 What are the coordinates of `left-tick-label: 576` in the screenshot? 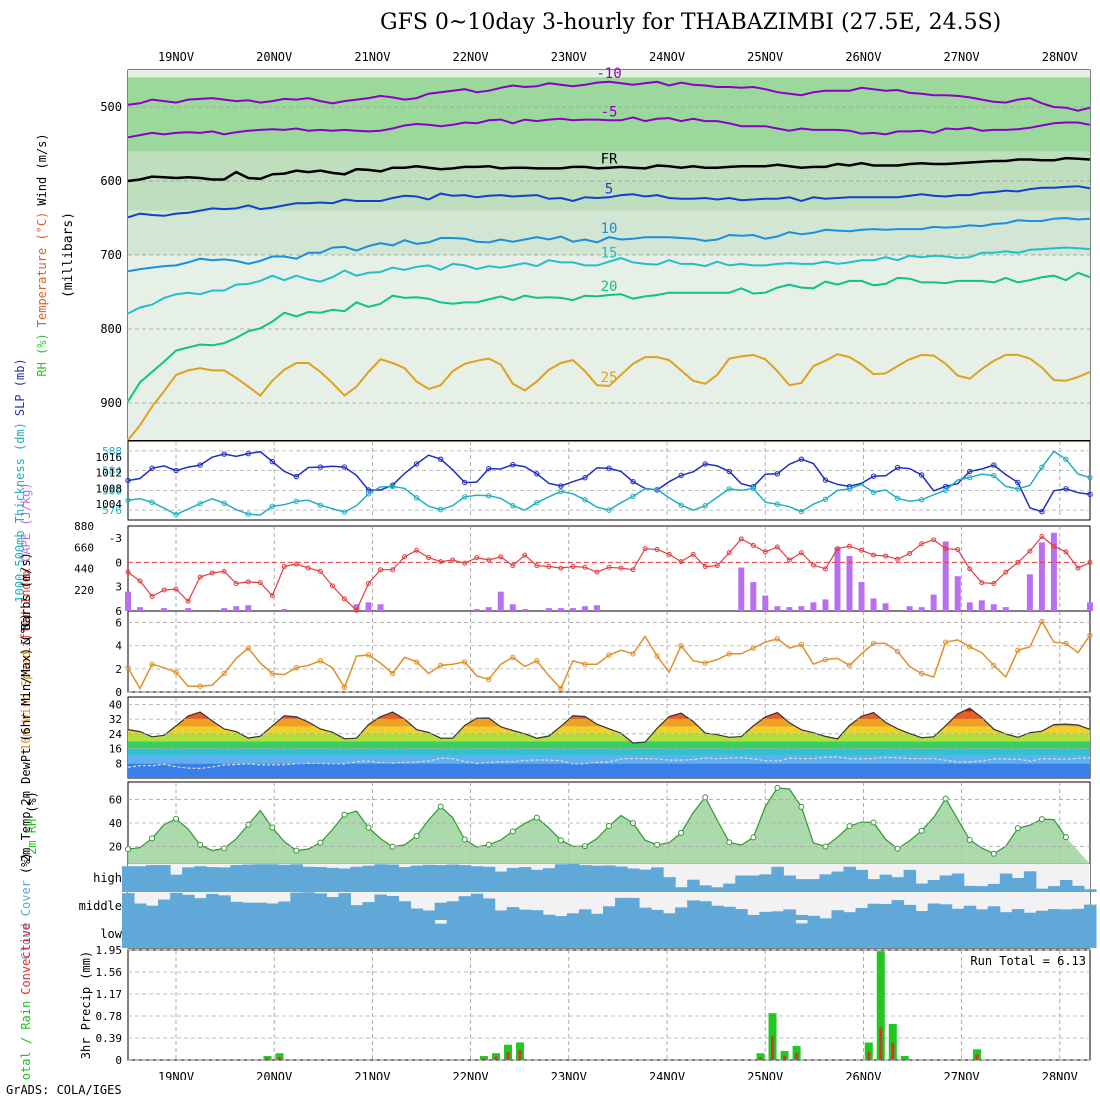 It's located at (112, 510).